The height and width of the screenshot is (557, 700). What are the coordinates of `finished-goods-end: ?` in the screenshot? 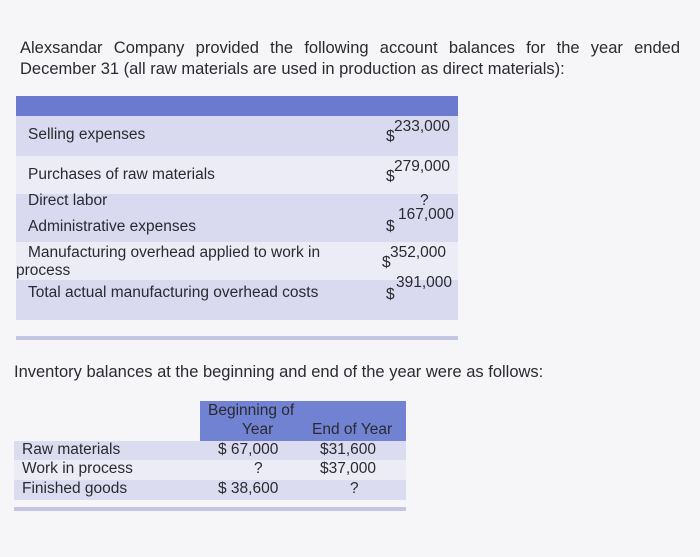 It's located at (354, 488).